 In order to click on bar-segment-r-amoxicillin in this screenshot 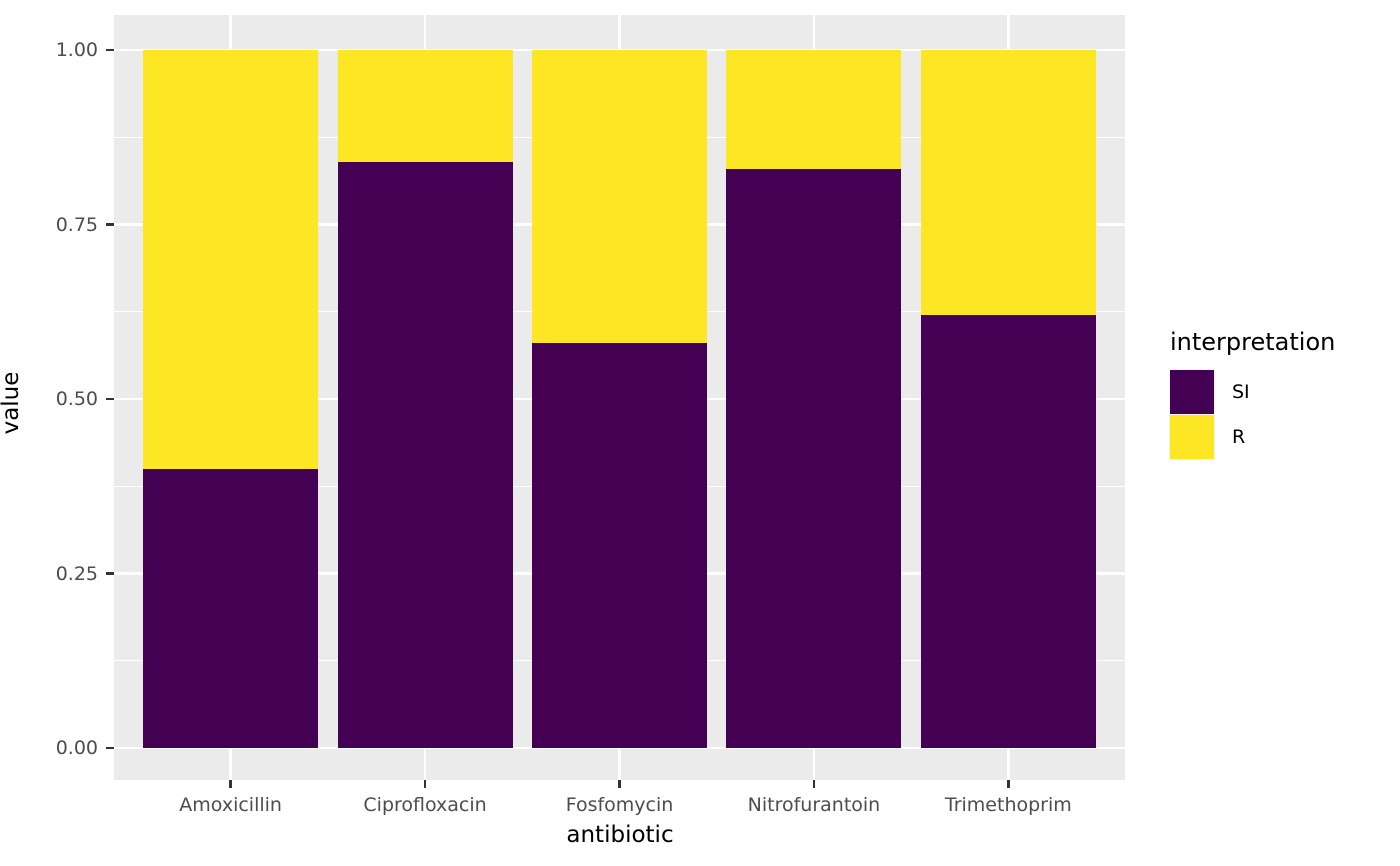, I will do `click(231, 259)`.